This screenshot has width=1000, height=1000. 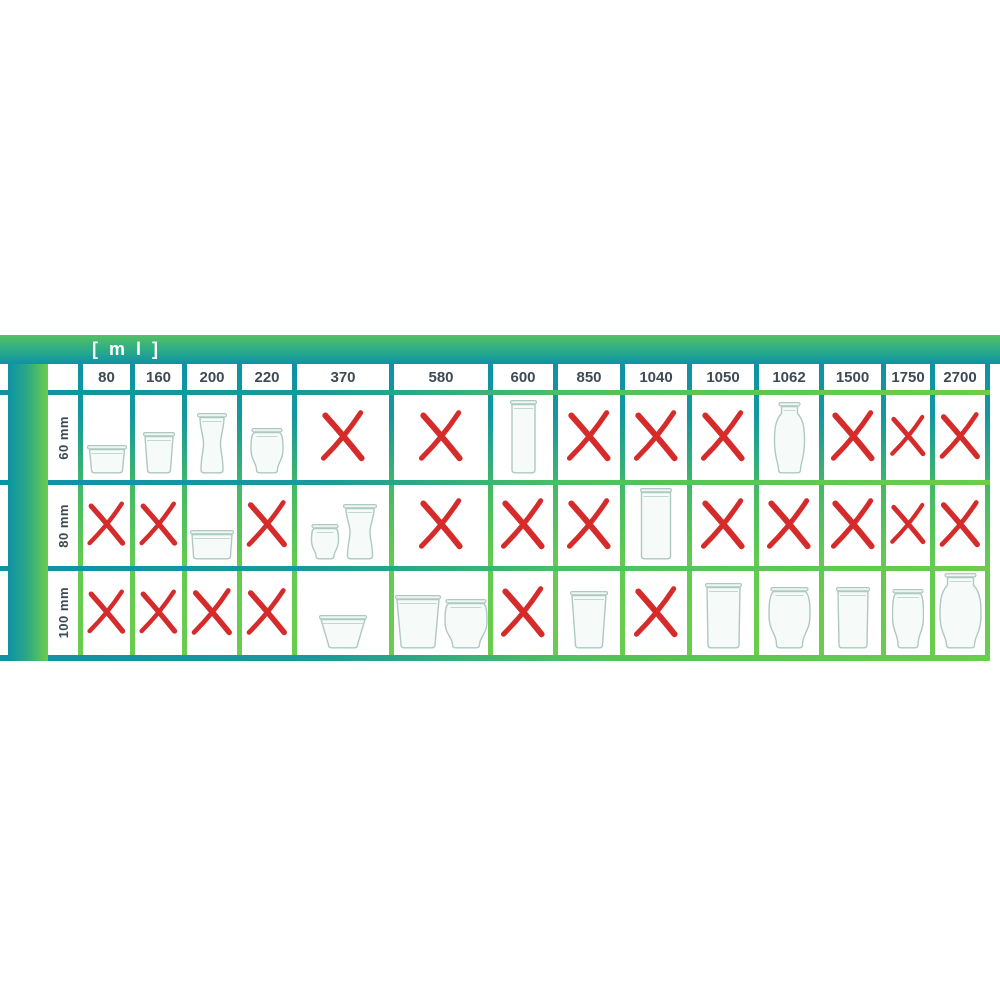 I want to click on medium-cylinder-jar-icon, so click(x=852, y=618).